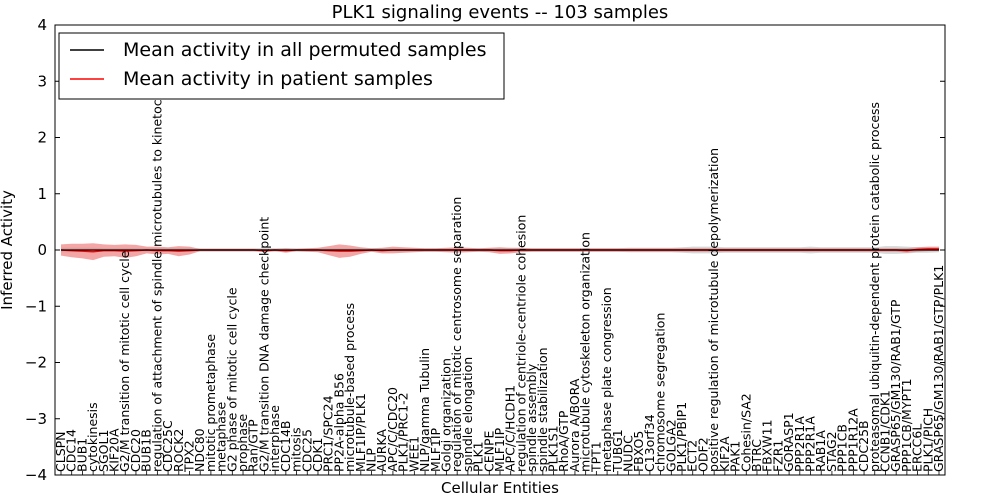  Describe the element at coordinates (285, 446) in the screenshot. I see `category-label: CDC14B` at that location.